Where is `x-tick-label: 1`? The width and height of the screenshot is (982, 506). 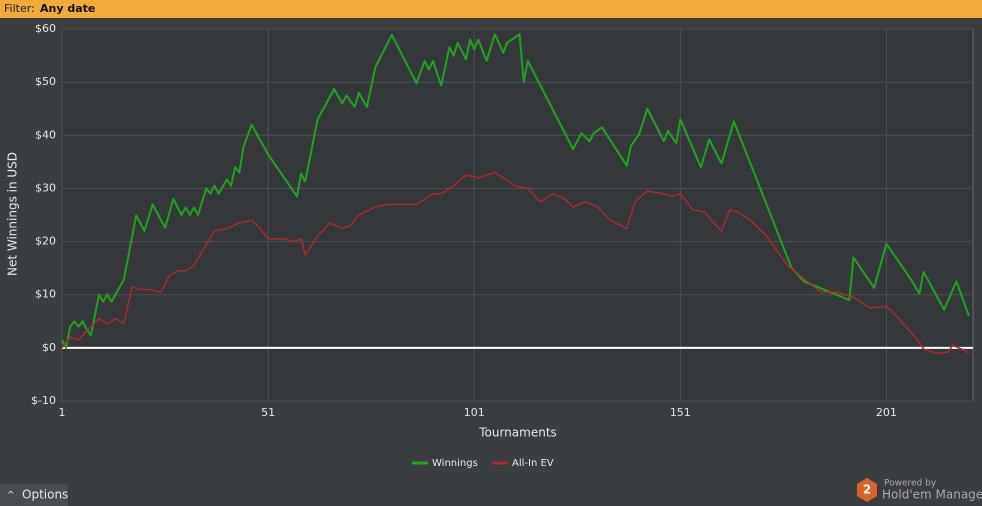
x-tick-label: 1 is located at coordinates (62, 412).